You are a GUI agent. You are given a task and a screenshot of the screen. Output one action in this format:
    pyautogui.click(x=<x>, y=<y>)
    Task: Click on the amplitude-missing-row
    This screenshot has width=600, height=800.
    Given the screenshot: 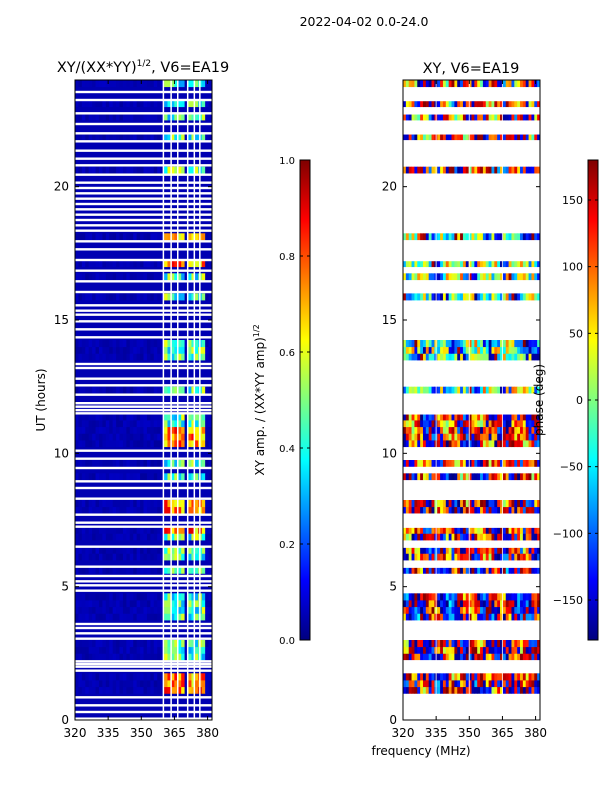 What is the action you would take?
    pyautogui.click(x=143, y=133)
    